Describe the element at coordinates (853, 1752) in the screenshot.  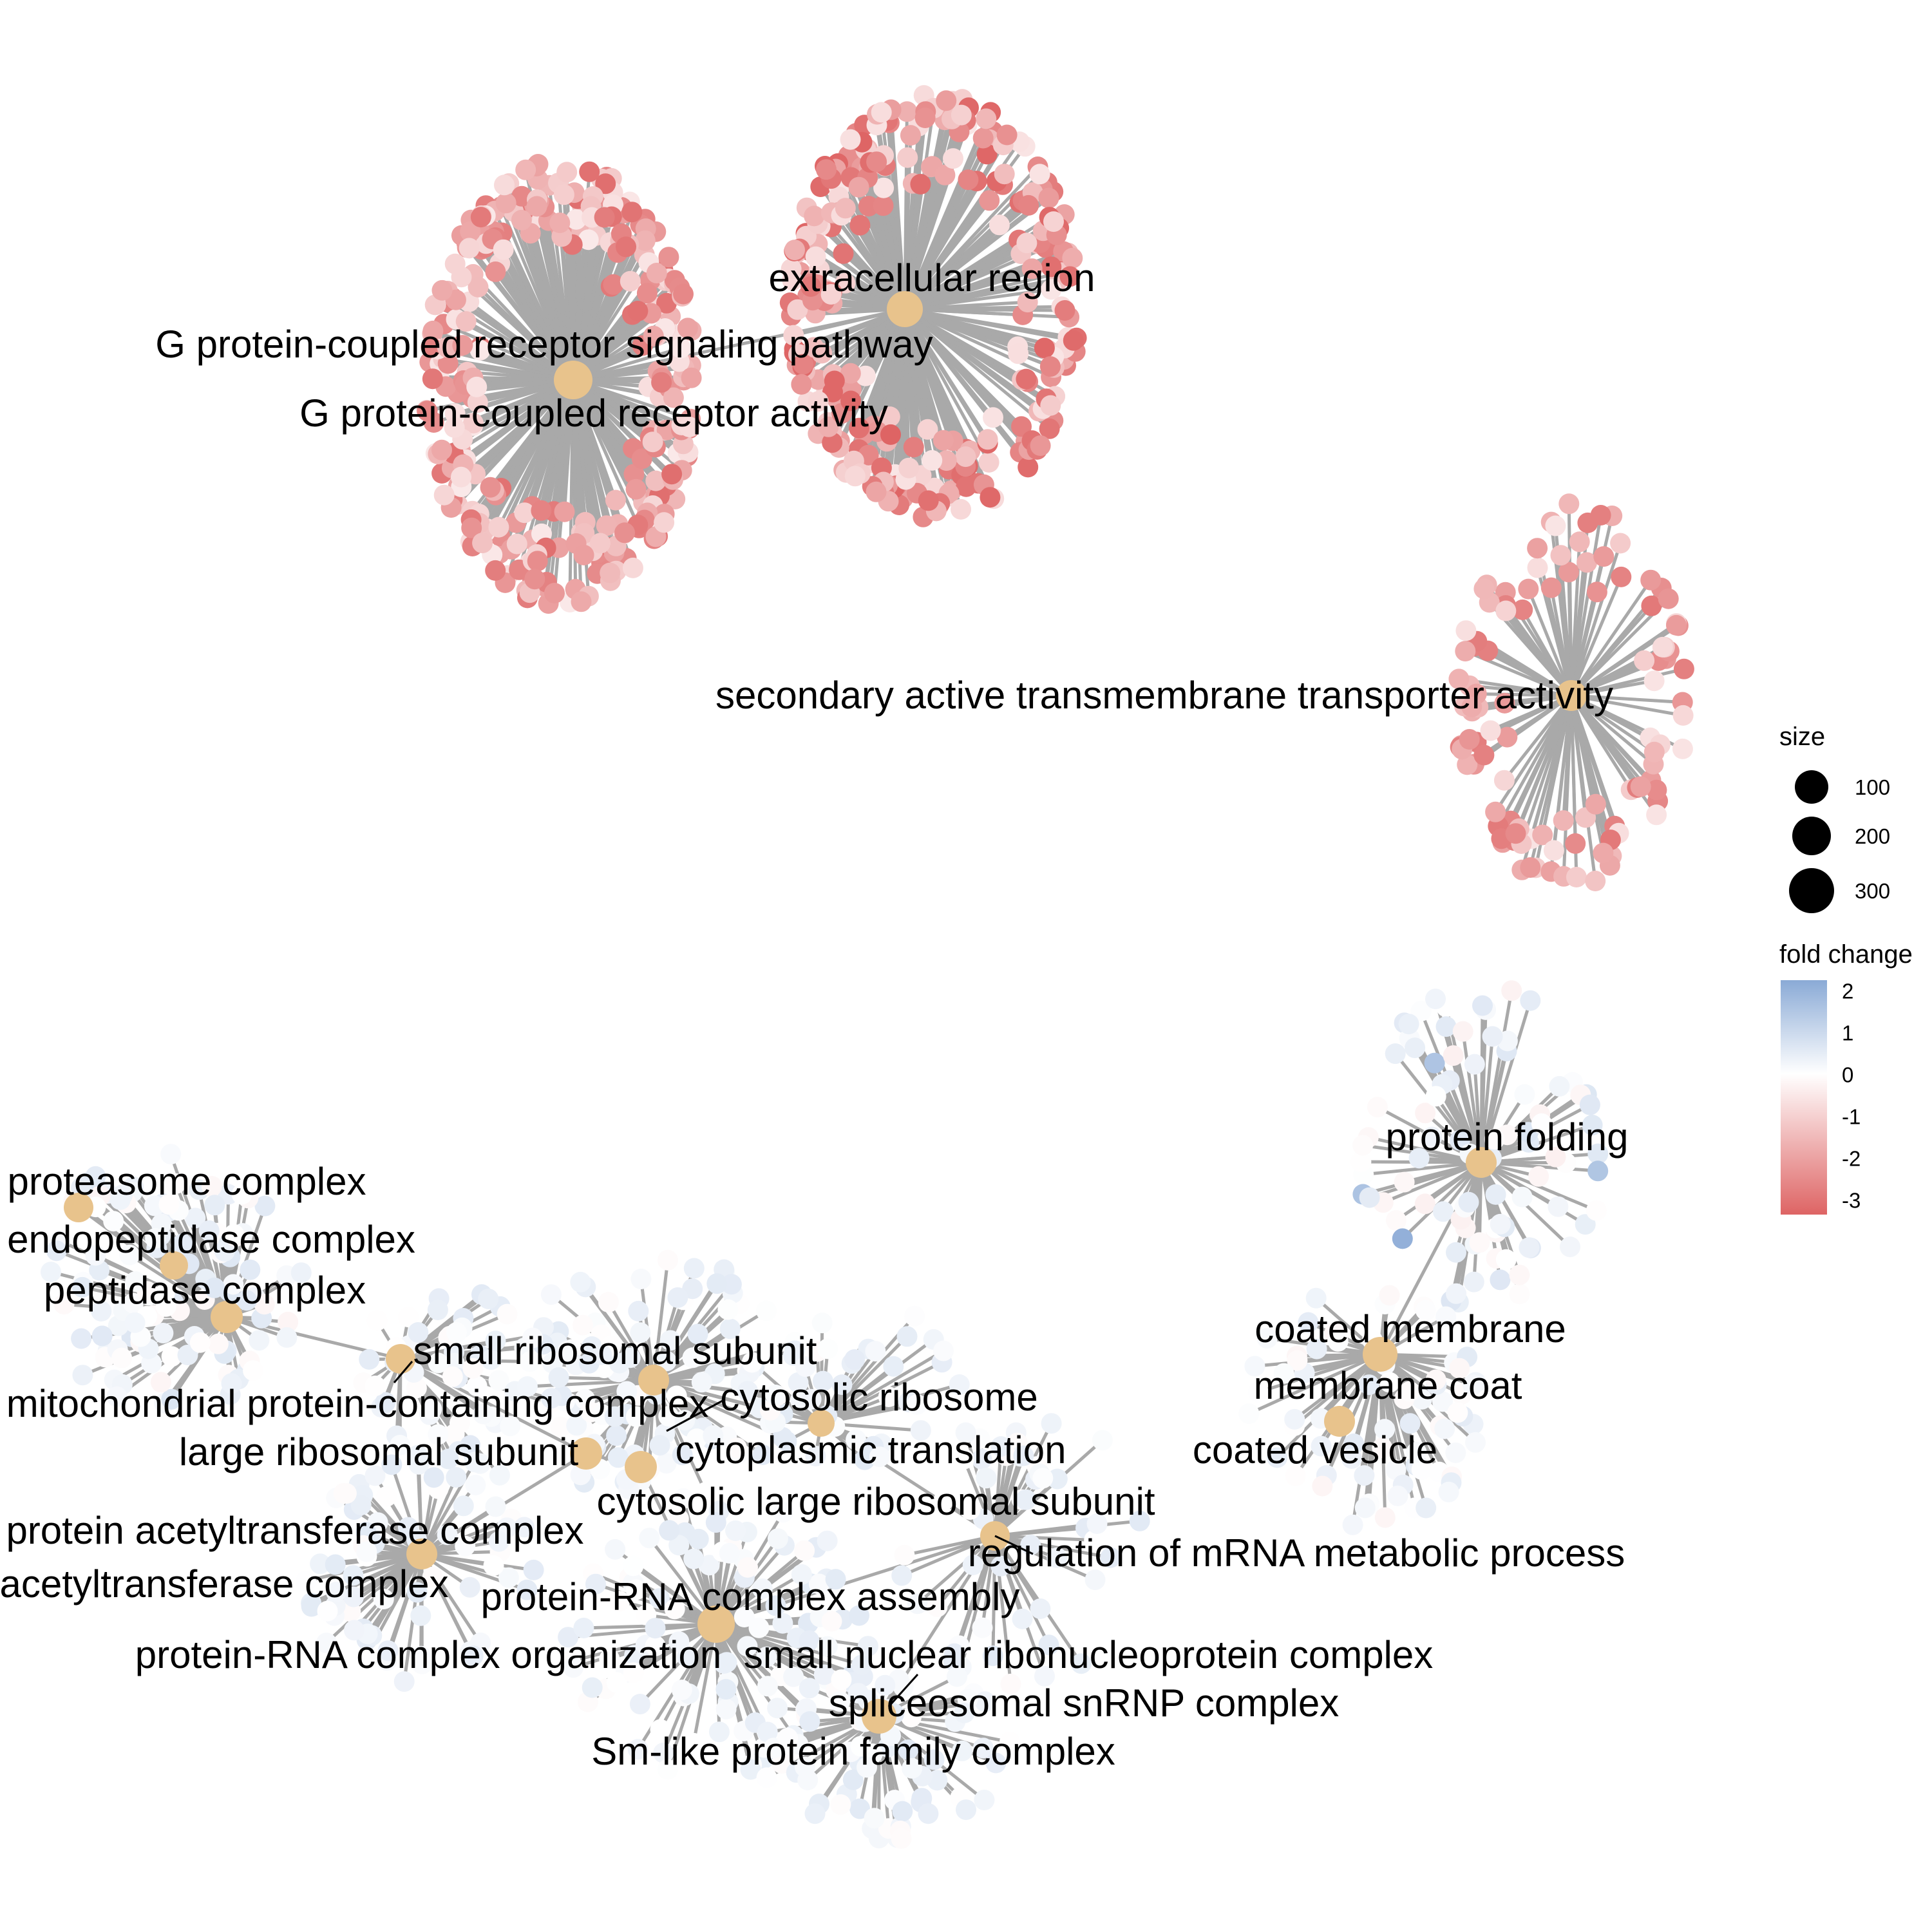
I see `category-label-smlike: Sm-like protein family complex` at that location.